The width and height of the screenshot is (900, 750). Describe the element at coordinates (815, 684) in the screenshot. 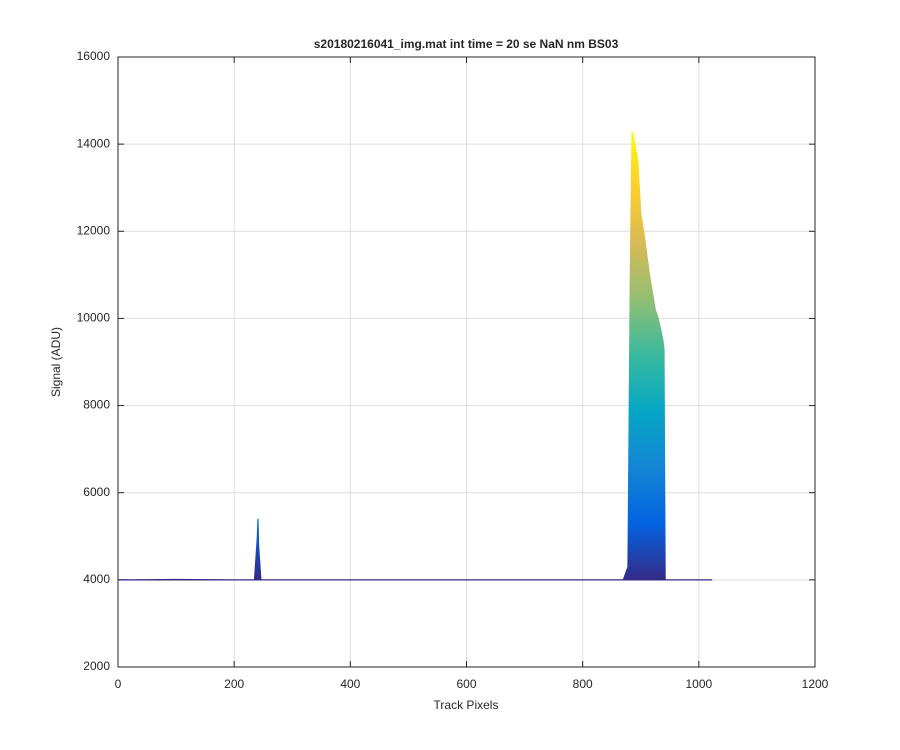

I see `x-tick-label: 1200` at that location.